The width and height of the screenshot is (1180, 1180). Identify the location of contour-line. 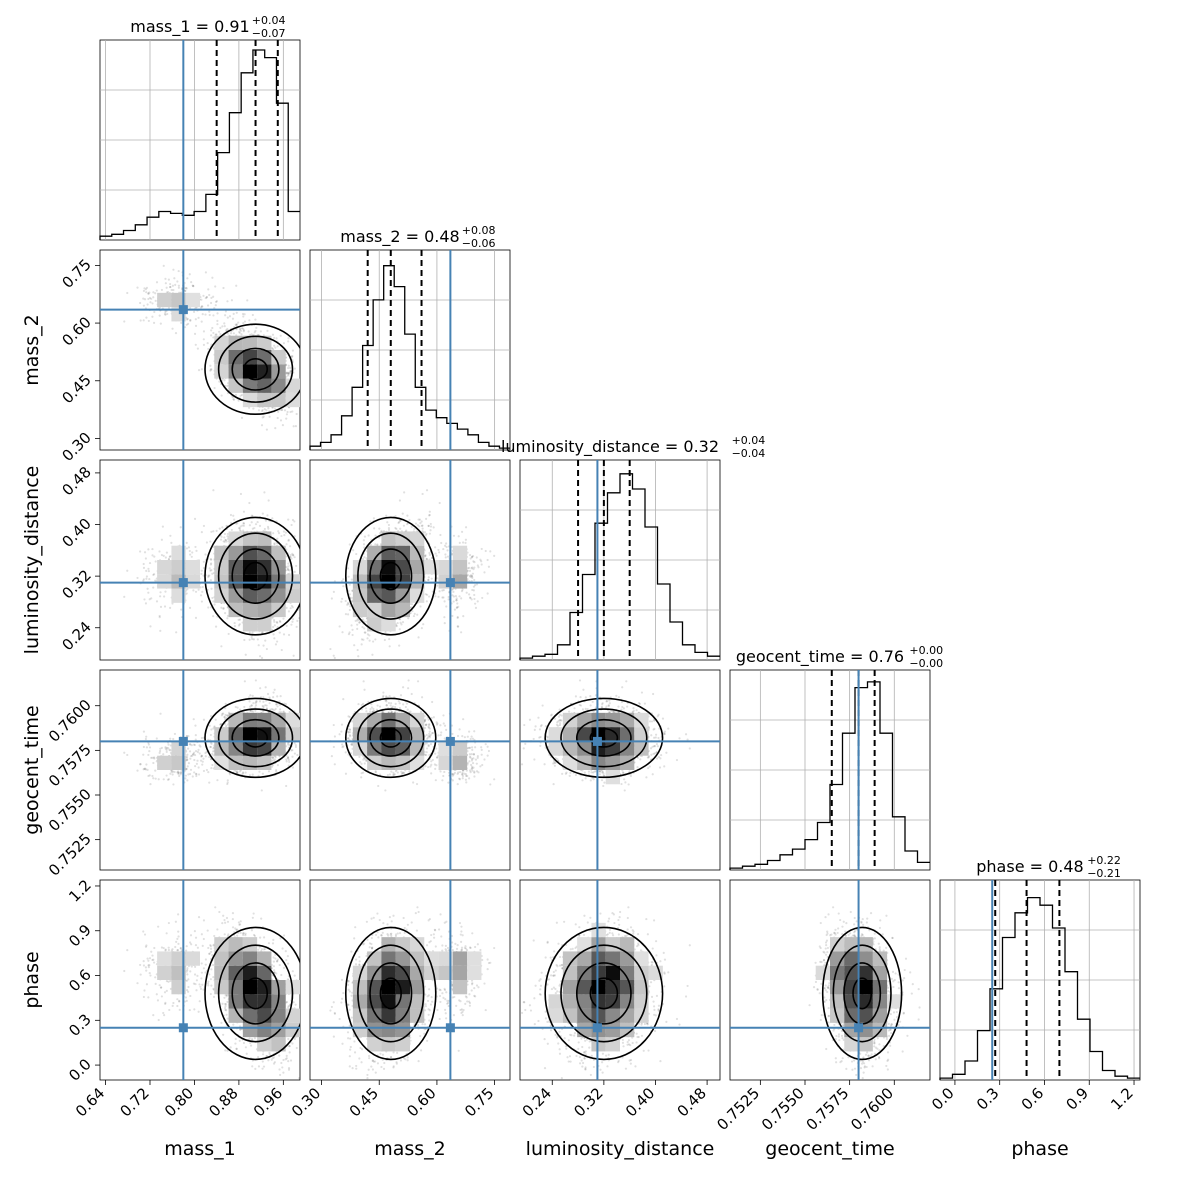
(255, 576).